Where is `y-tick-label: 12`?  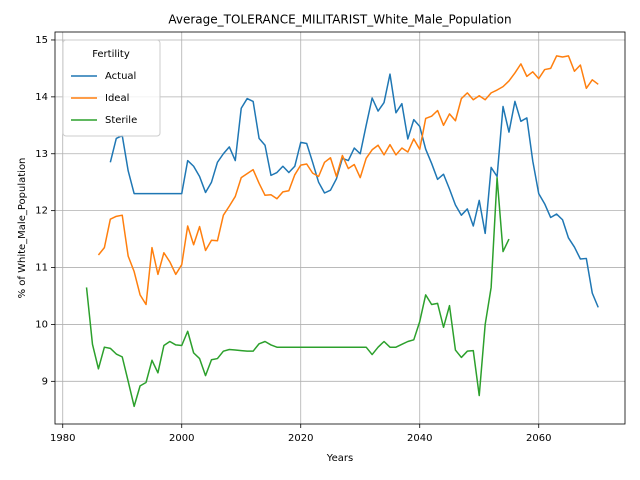 y-tick-label: 12 is located at coordinates (41, 211).